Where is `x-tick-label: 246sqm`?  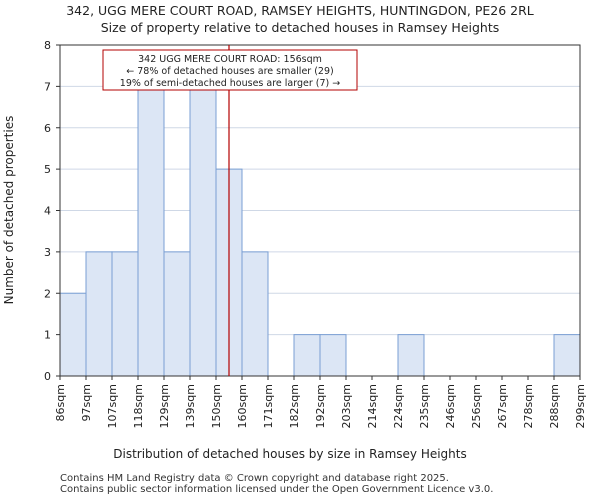 x-tick-label: 246sqm is located at coordinates (450, 406).